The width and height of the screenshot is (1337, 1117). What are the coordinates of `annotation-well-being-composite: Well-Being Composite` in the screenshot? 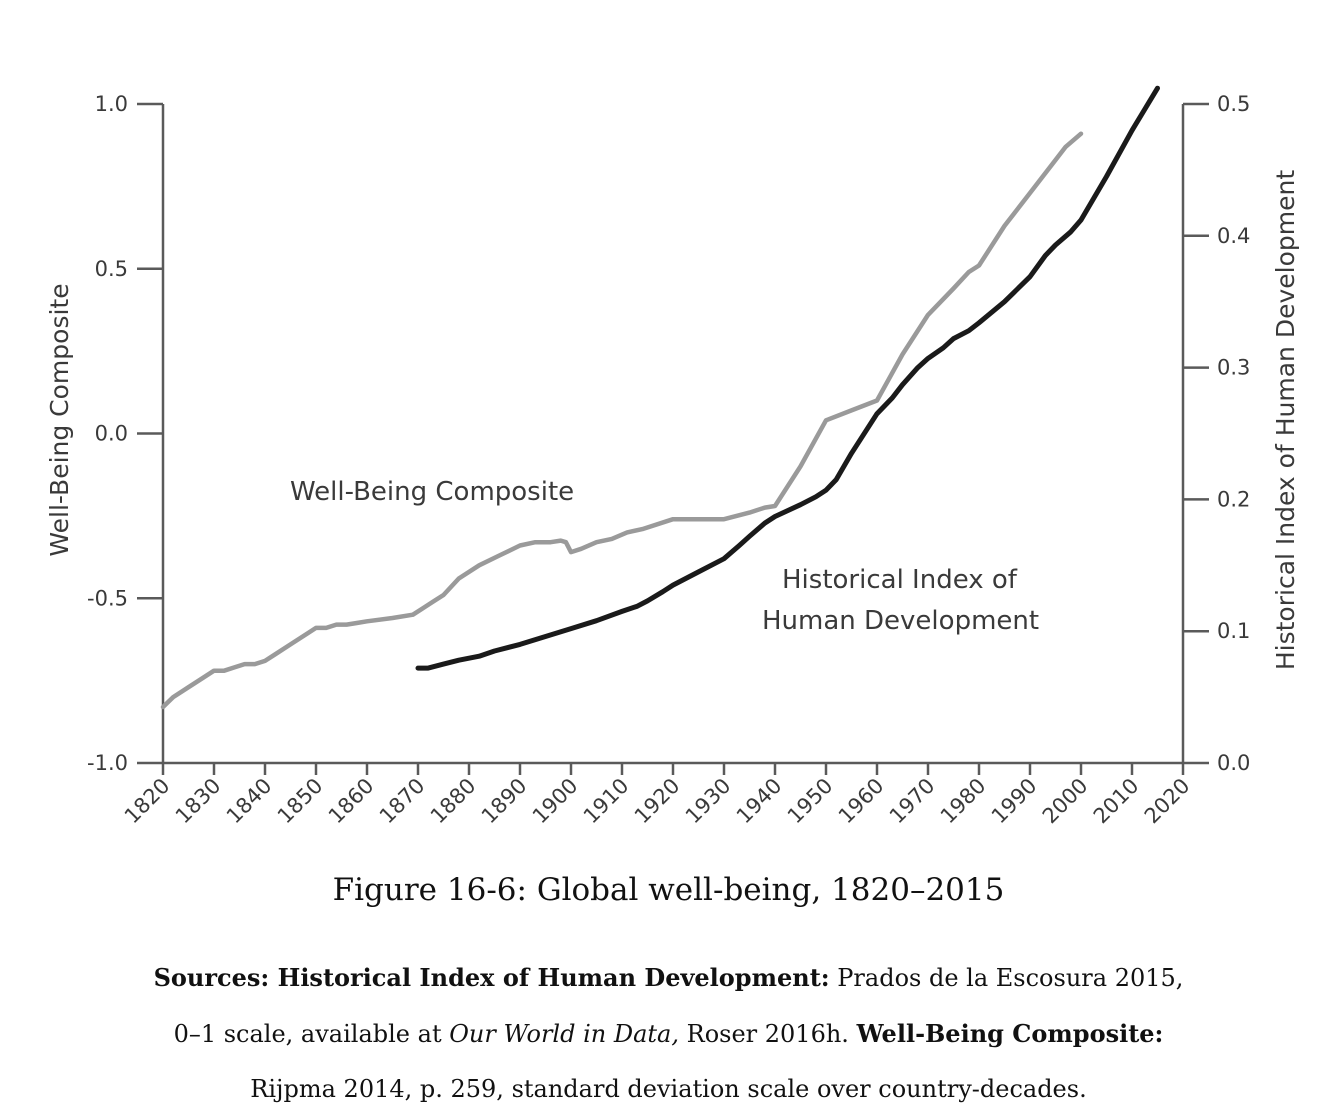 It's located at (432, 492).